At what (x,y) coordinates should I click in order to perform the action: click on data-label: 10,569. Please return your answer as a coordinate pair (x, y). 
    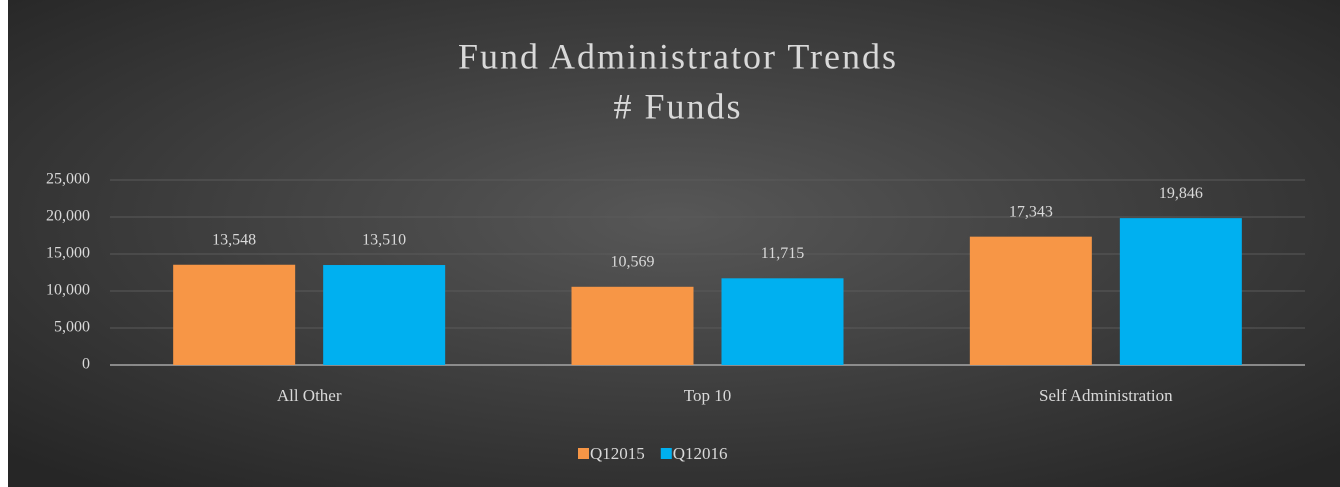
    Looking at the image, I should click on (633, 261).